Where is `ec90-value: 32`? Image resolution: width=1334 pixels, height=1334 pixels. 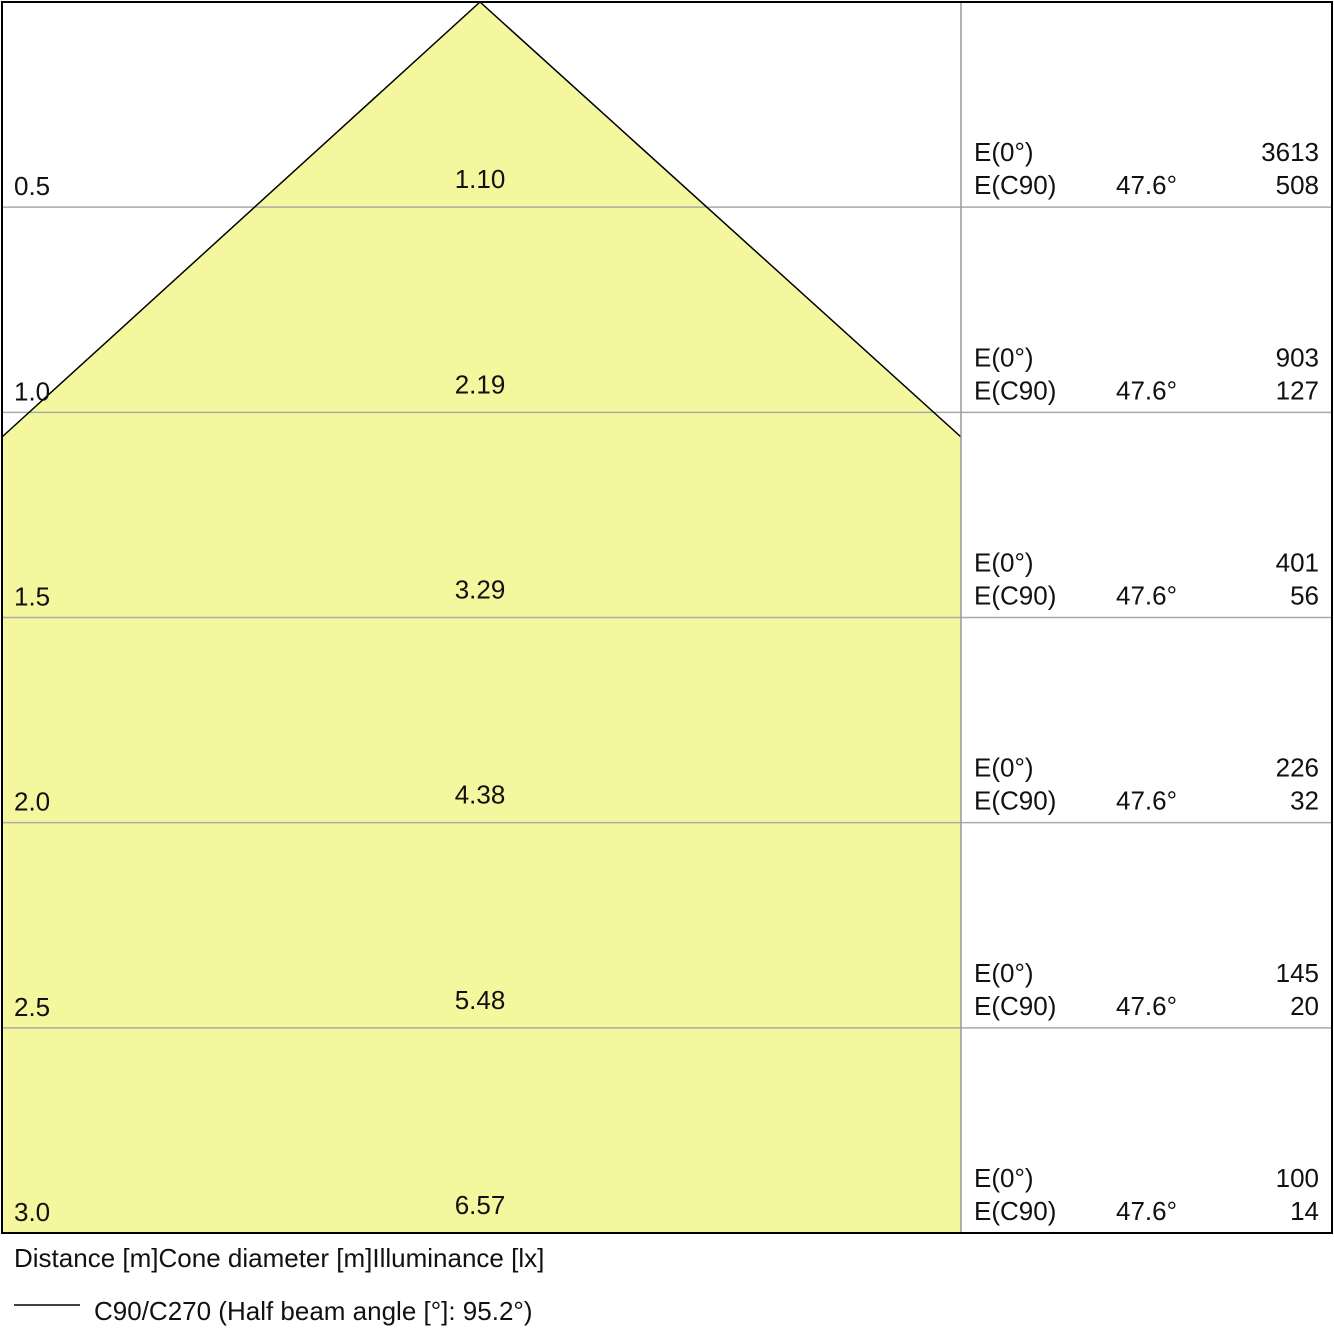 ec90-value: 32 is located at coordinates (1304, 801).